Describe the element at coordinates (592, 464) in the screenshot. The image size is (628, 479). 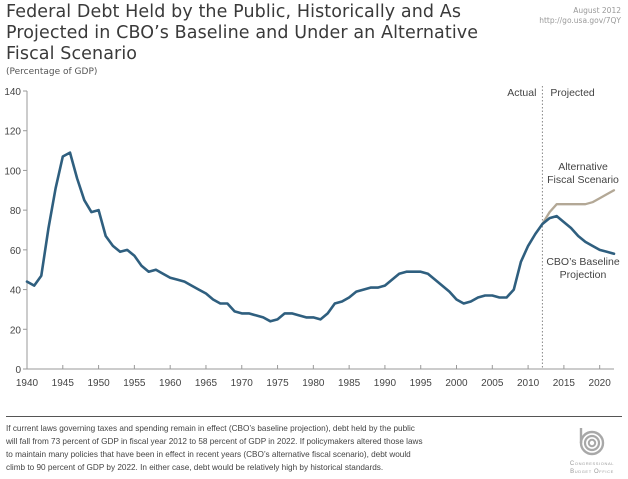
I see `logo-text-line1: Congressional` at that location.